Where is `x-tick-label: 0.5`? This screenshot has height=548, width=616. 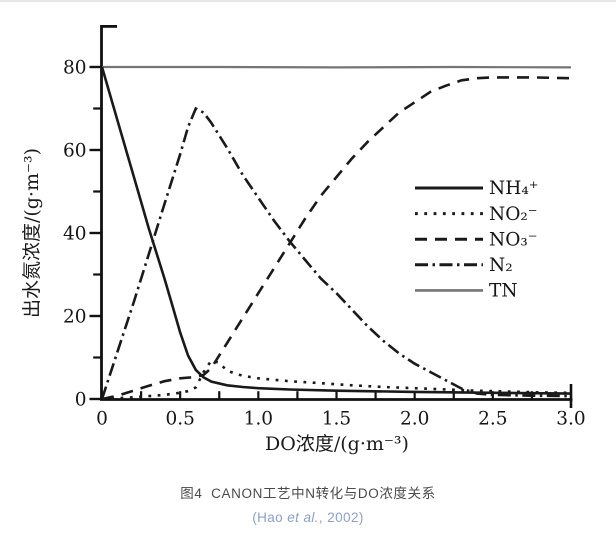
x-tick-label: 0.5 is located at coordinates (179, 419).